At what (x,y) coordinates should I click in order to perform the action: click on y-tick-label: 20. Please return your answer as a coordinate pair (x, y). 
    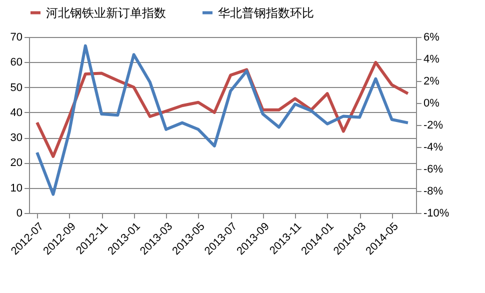
    Looking at the image, I should click on (16, 163).